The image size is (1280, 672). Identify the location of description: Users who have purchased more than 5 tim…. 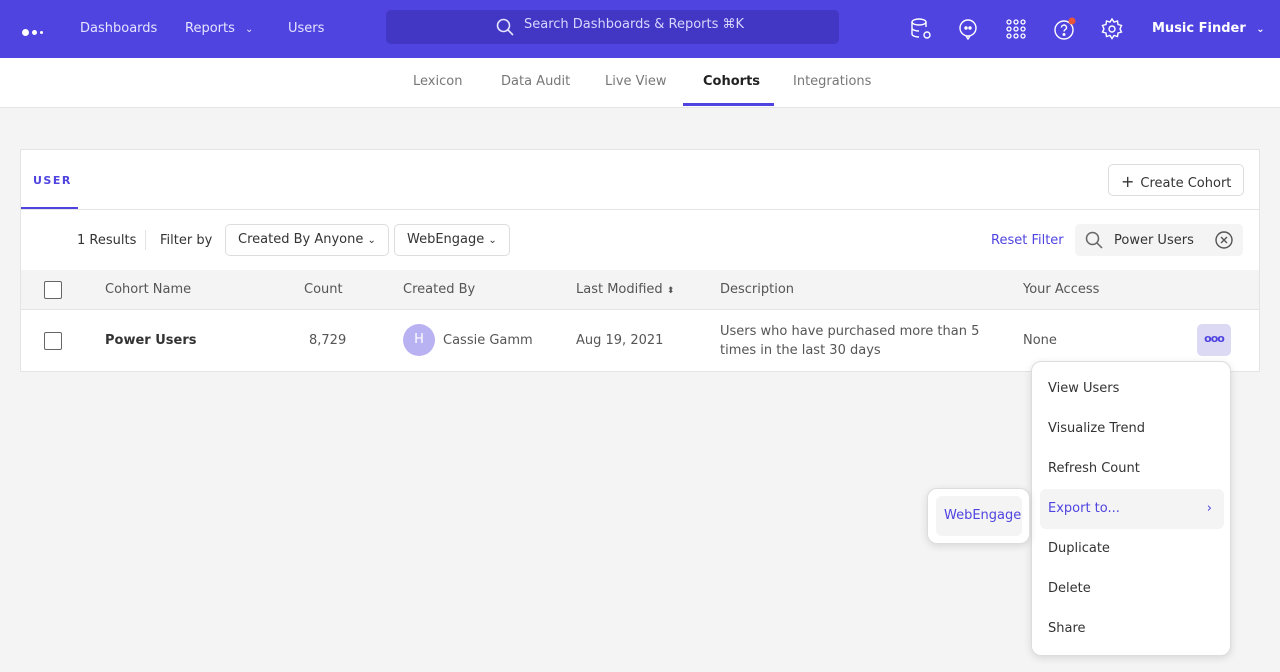
(850, 341).